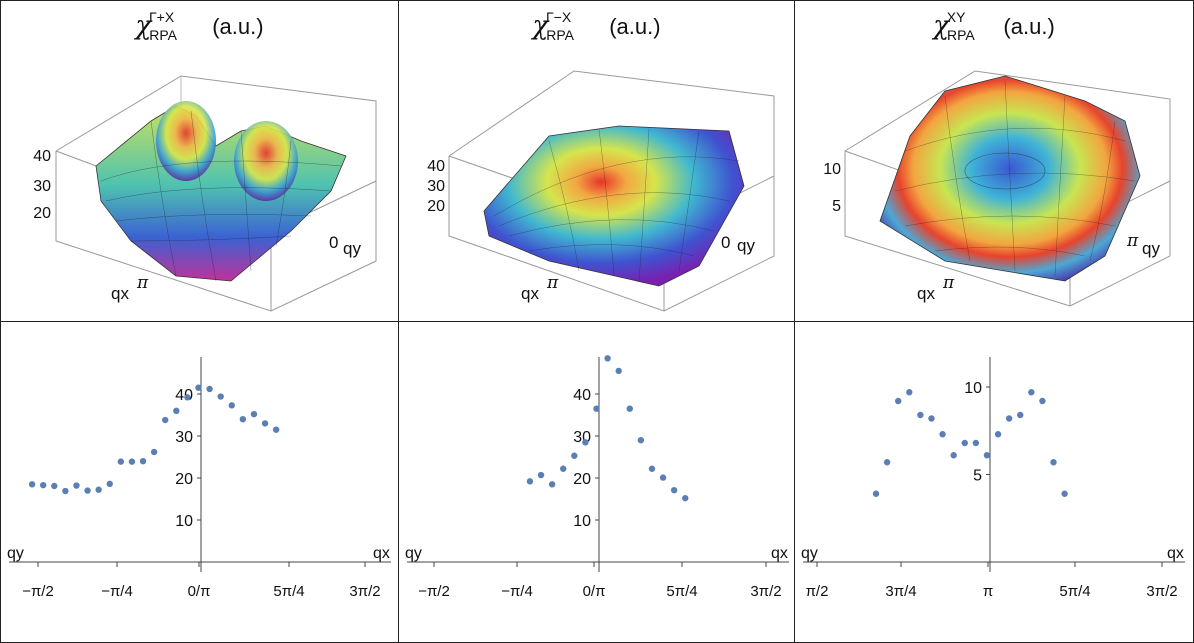 This screenshot has height=643, width=1194. Describe the element at coordinates (596, 26) in the screenshot. I see `surface-title: χRPA Γ−X (a.u.)` at that location.